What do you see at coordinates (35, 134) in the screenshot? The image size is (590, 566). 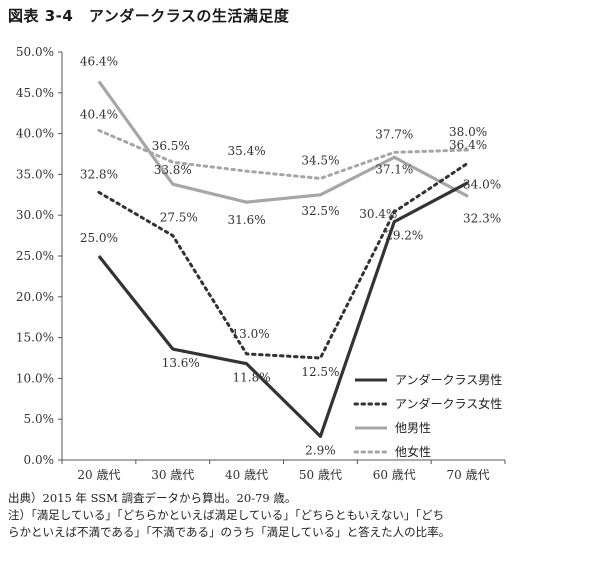 I see `y-tick-label: 40.0%` at bounding box center [35, 134].